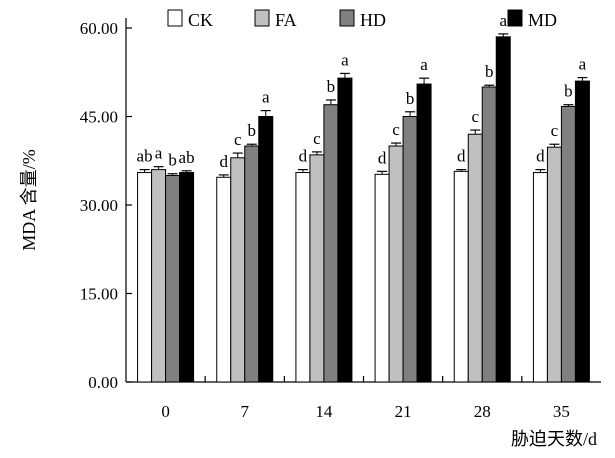 This screenshot has height=458, width=615. I want to click on x-tick-label: 7, so click(245, 411).